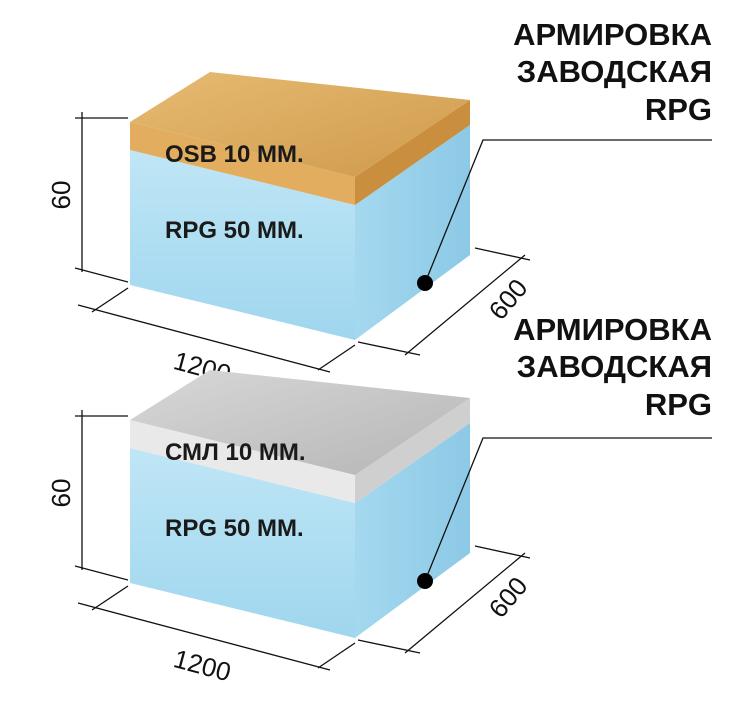 The height and width of the screenshot is (728, 734). I want to click on dim-label: 600, so click(508, 597).